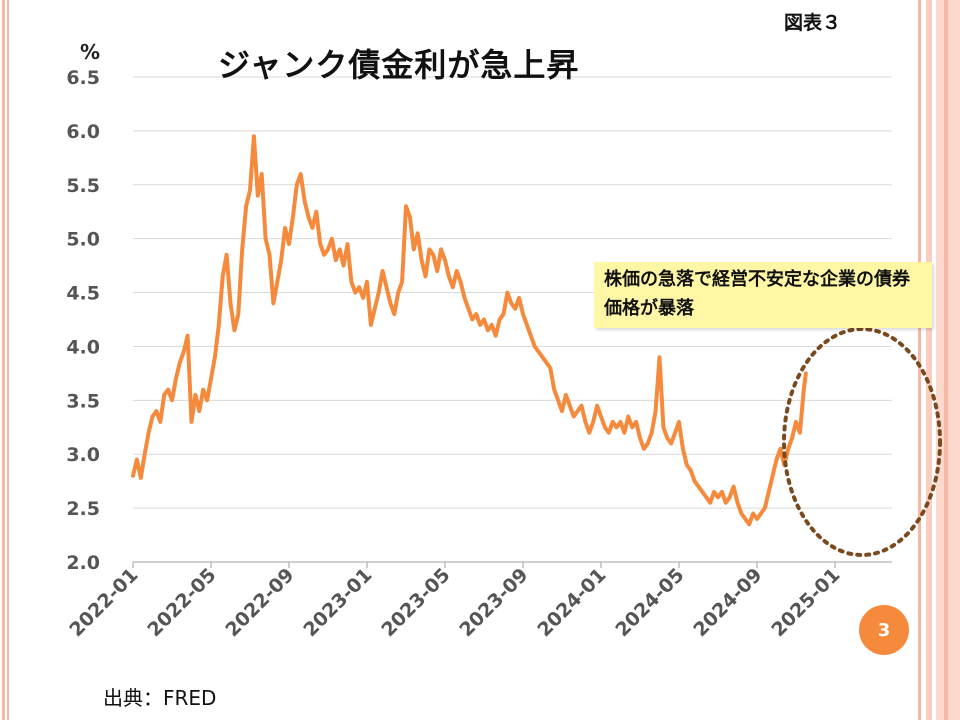 Image resolution: width=960 pixels, height=720 pixels. Describe the element at coordinates (181, 602) in the screenshot. I see `x-tick-label: 2022-05` at that location.